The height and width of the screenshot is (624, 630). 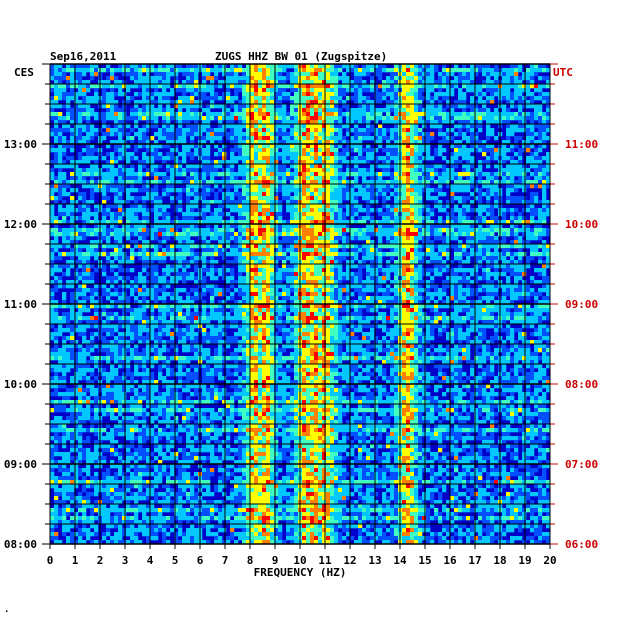 What do you see at coordinates (581, 544) in the screenshot?
I see `right-time-label: 06:00` at bounding box center [581, 544].